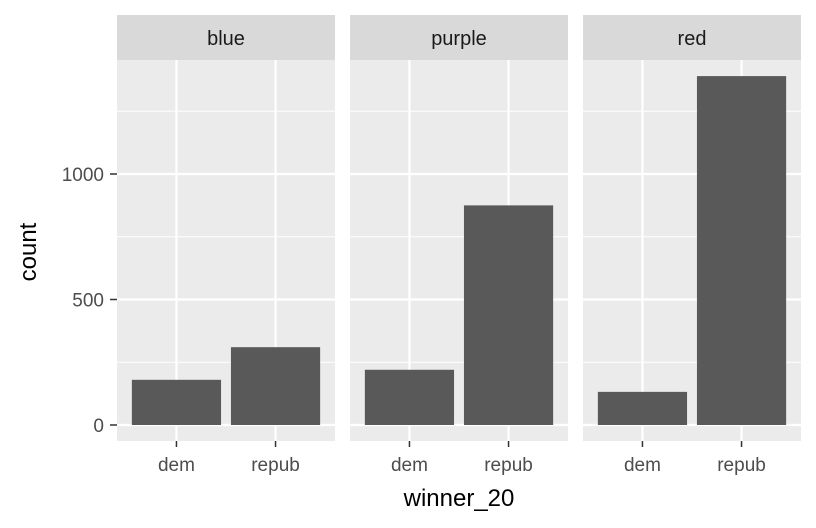  I want to click on y-tick-label: 500, so click(88, 301).